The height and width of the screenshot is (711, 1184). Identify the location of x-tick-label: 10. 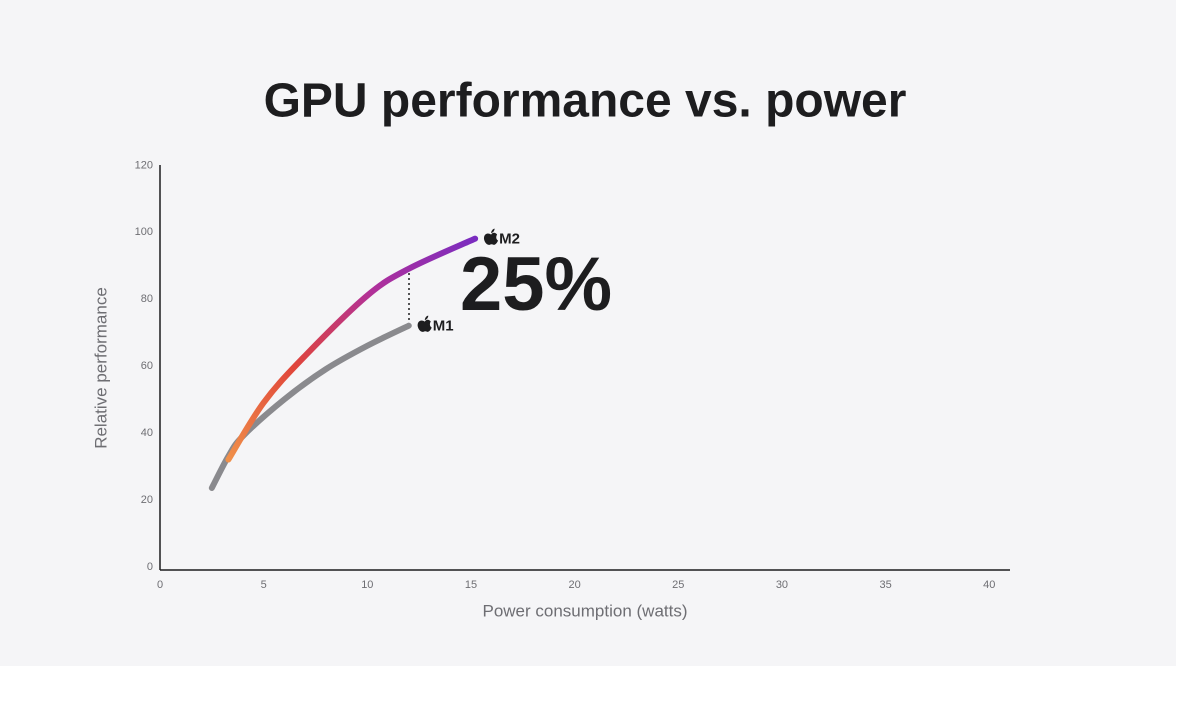
(367, 585).